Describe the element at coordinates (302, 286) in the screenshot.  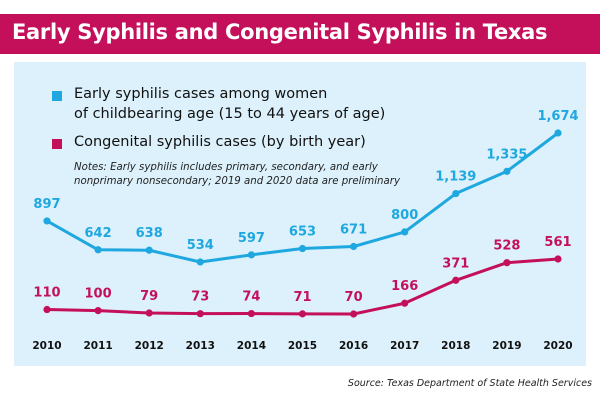
I see `series-line-congenital` at that location.